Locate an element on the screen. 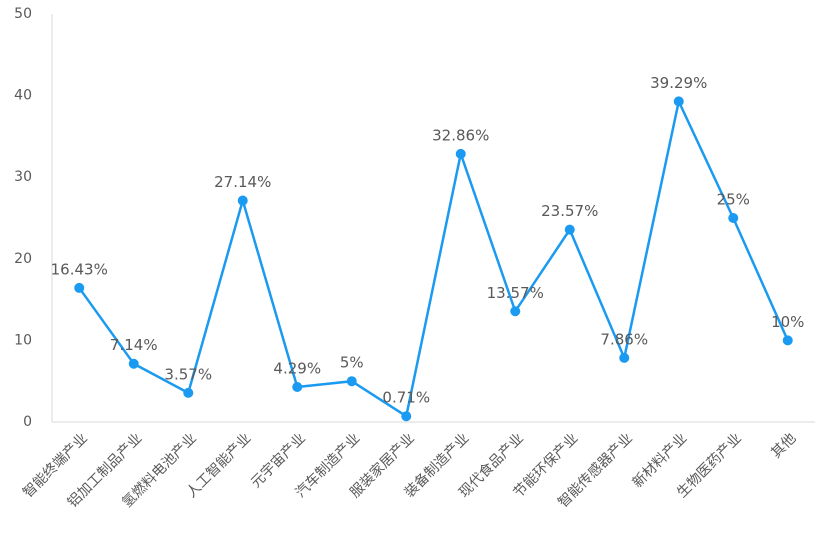 Image resolution: width=830 pixels, height=554 pixels. value-label: 16.43% is located at coordinates (79, 269).